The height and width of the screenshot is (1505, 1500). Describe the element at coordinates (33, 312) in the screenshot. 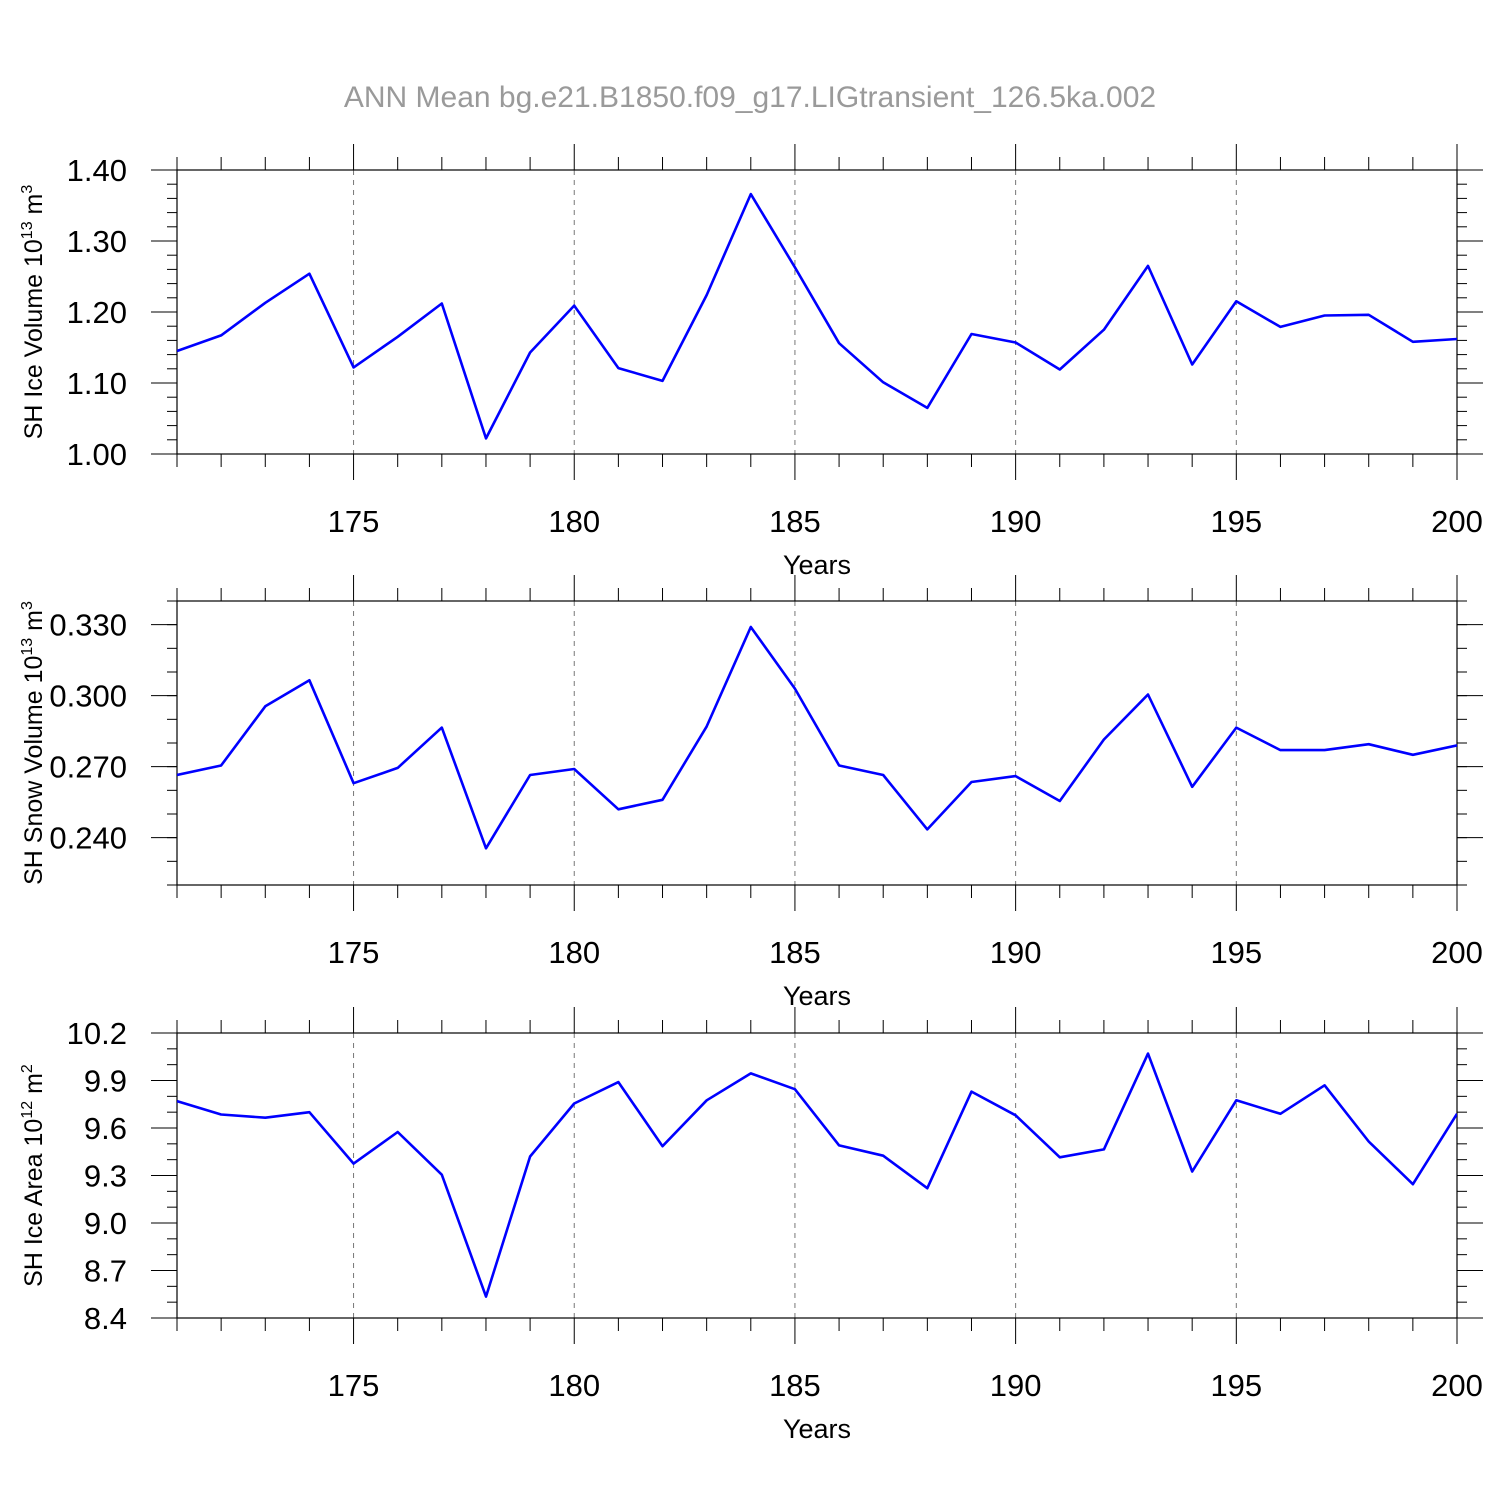

I see `y-axis-title: SH Ice Volume 1013 m3` at that location.